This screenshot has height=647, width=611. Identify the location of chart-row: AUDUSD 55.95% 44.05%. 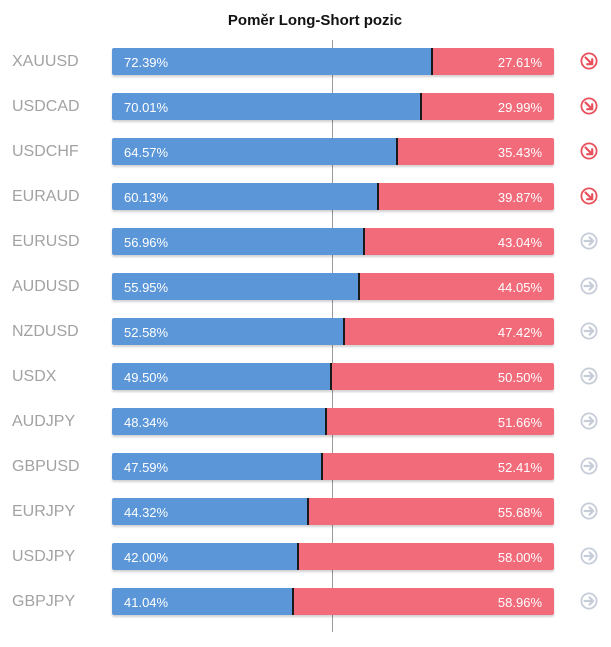
(305, 290).